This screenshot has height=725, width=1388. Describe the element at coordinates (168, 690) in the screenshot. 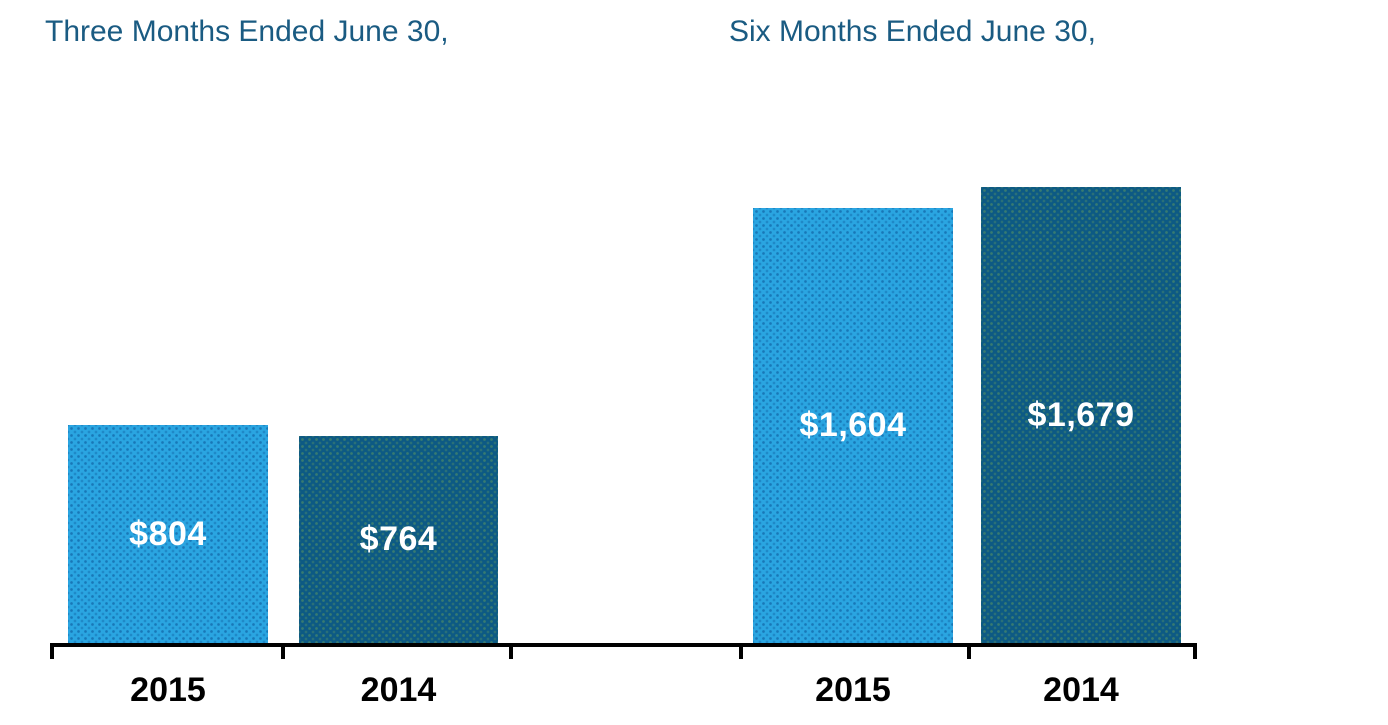

I see `category-label-three-months-2015: 2015` at that location.